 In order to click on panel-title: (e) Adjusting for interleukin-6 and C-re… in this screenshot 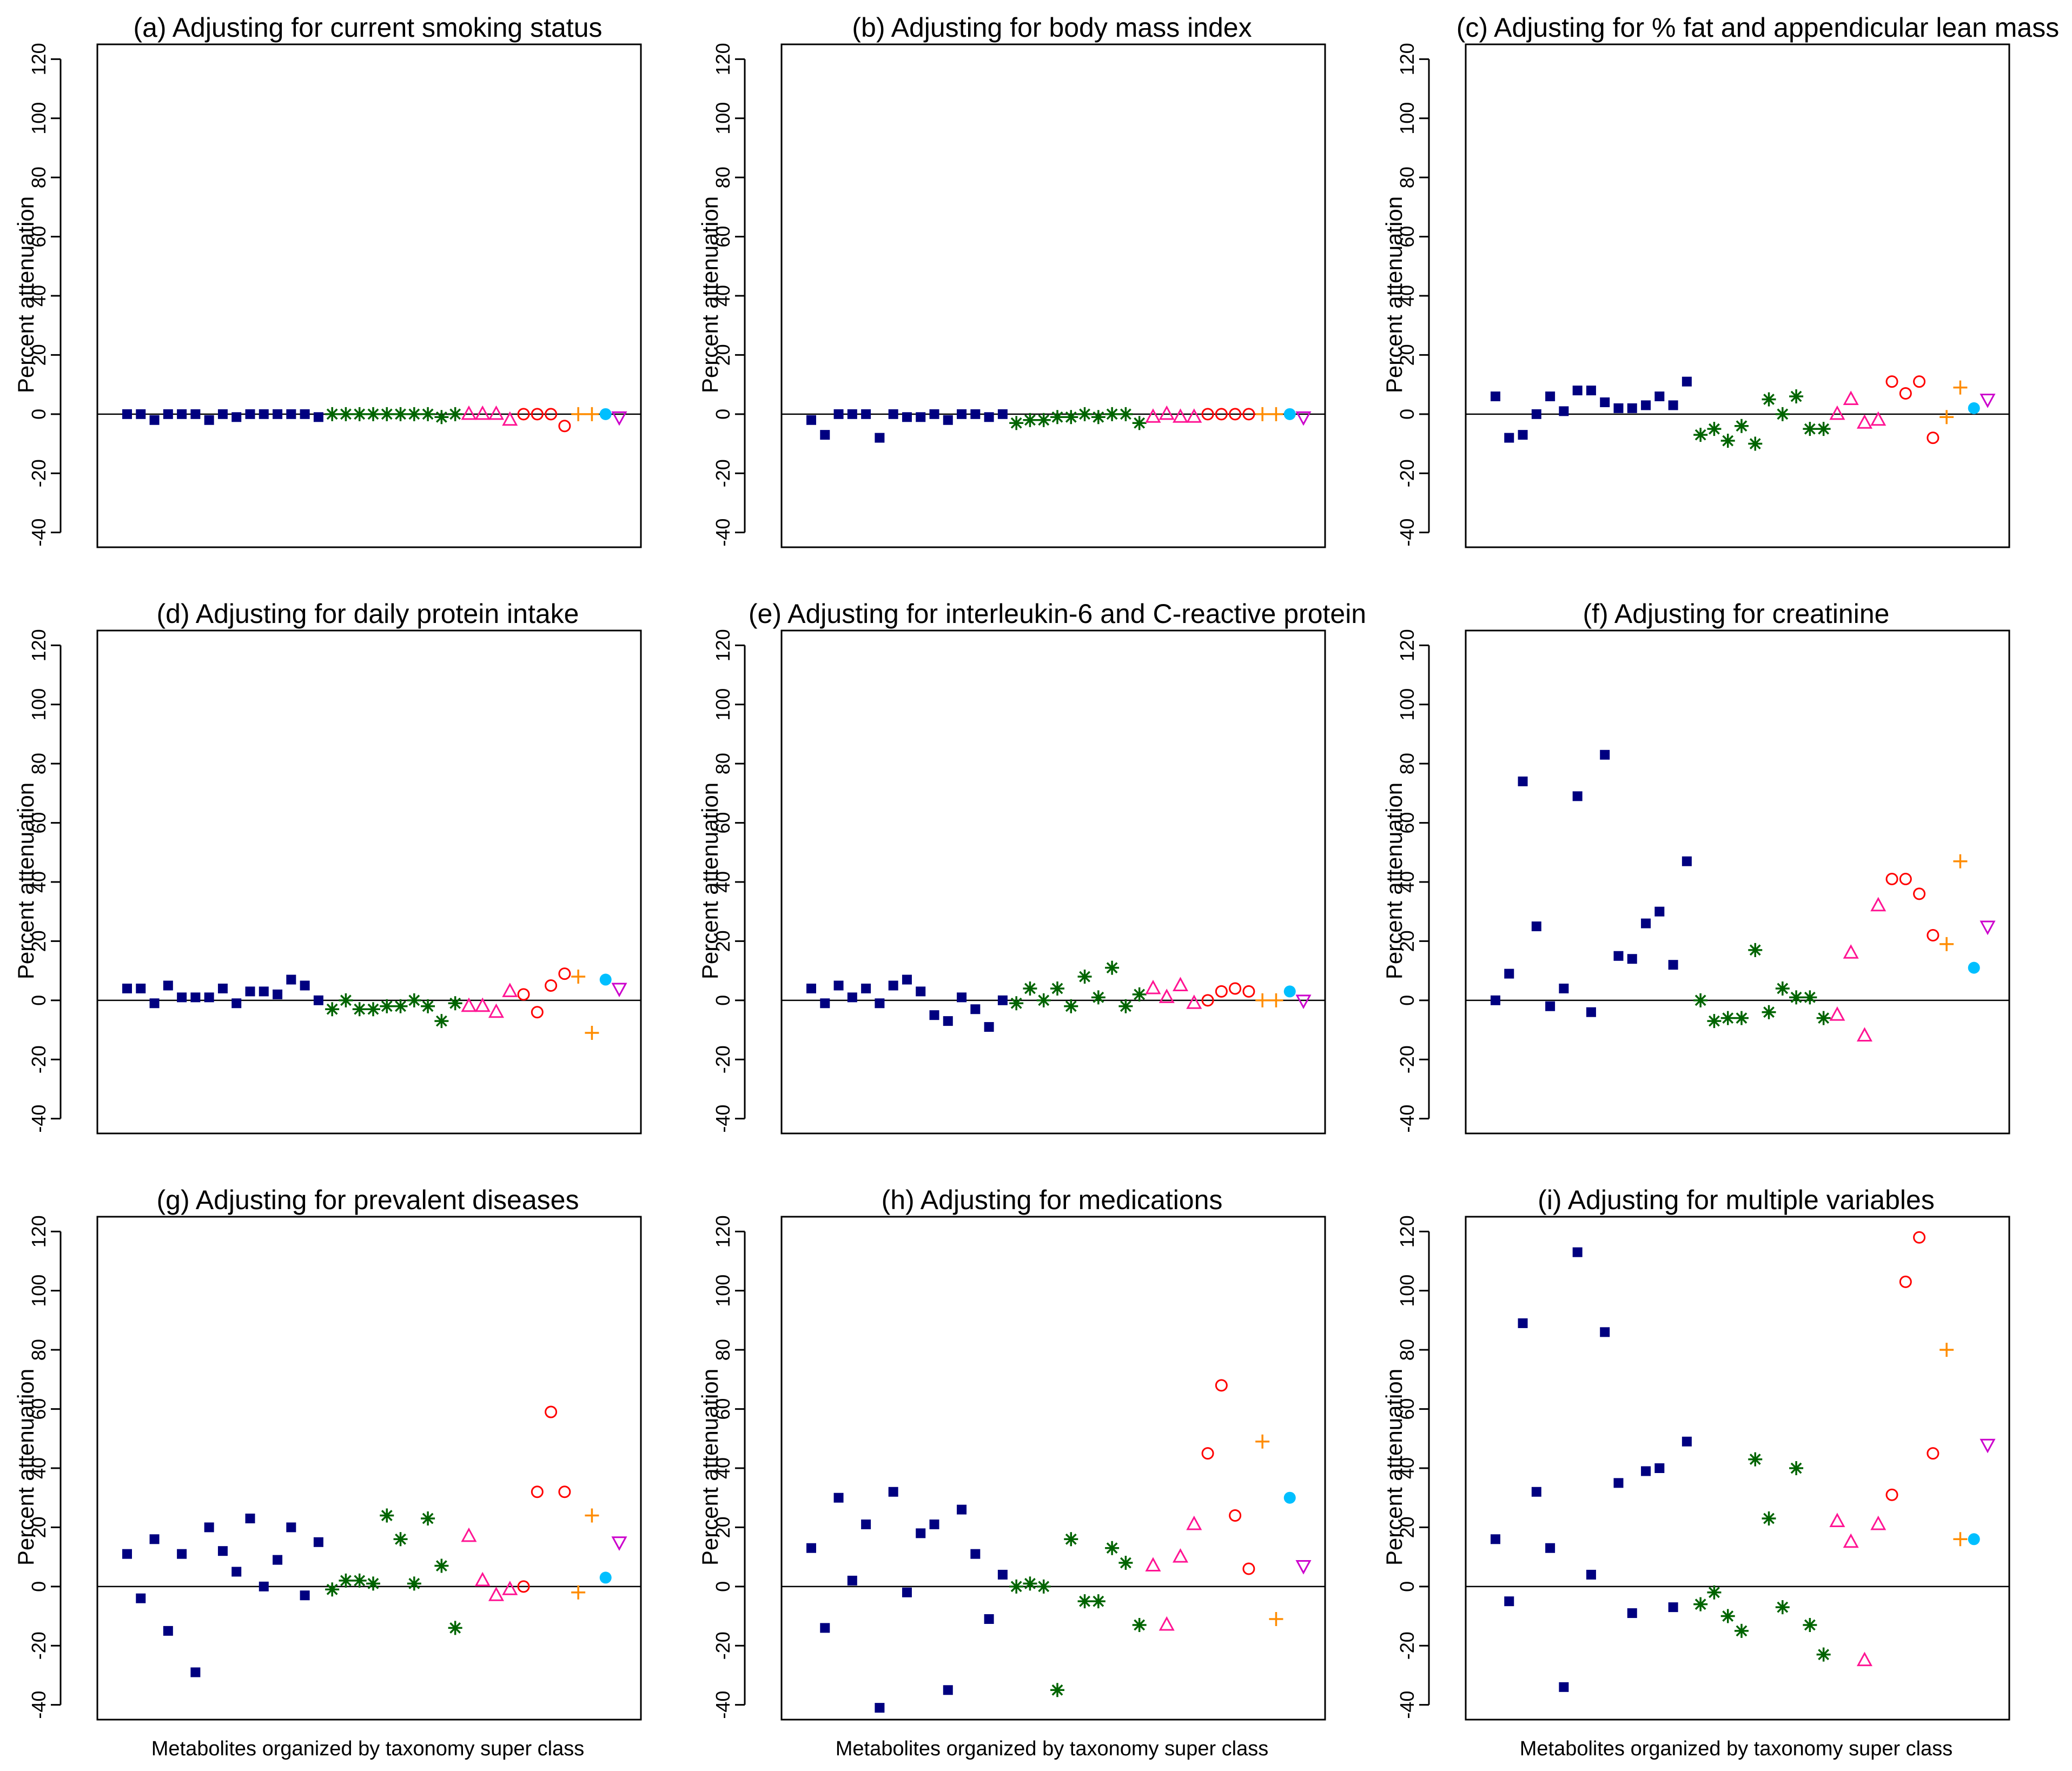, I will do `click(1057, 614)`.